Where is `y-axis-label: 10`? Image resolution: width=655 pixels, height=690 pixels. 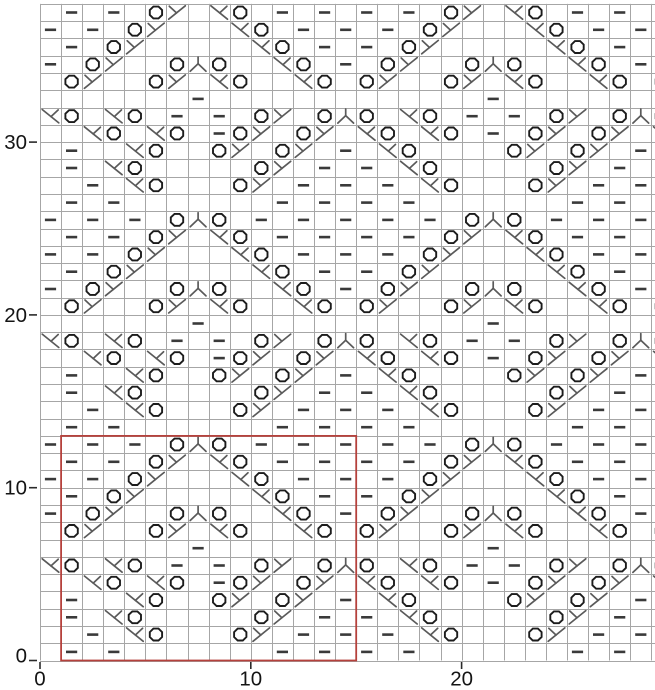
y-axis-label: 10 is located at coordinates (15, 488).